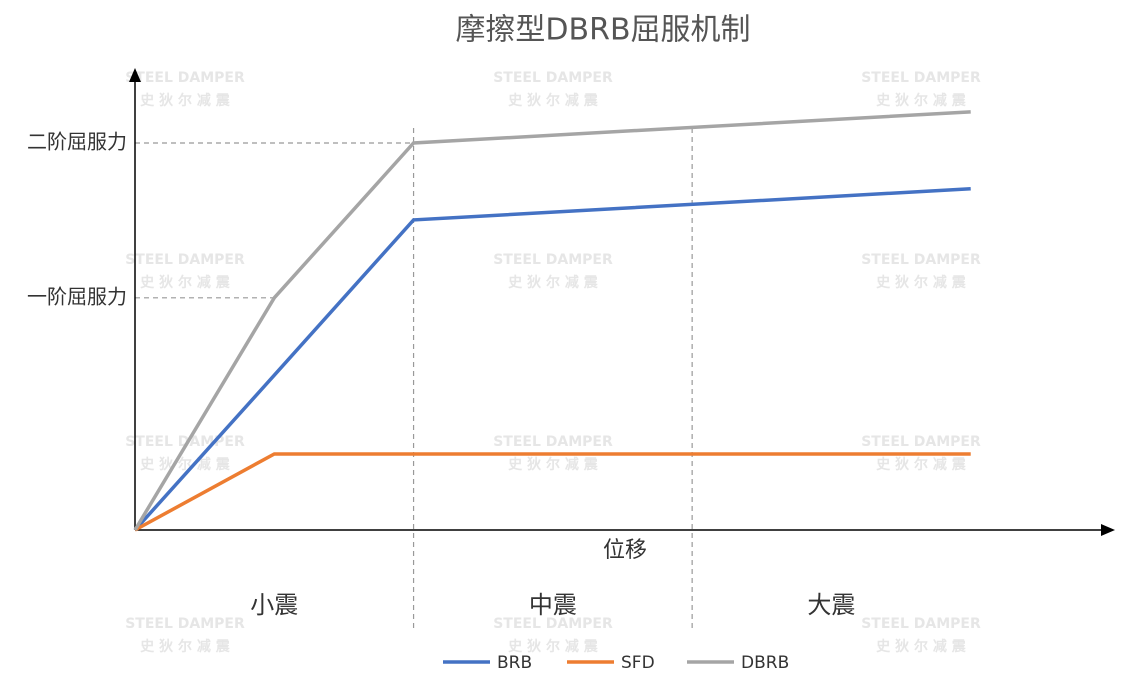  Describe the element at coordinates (602, 30) in the screenshot. I see `chart-title: 摩擦型DBRB屈服机制` at that location.